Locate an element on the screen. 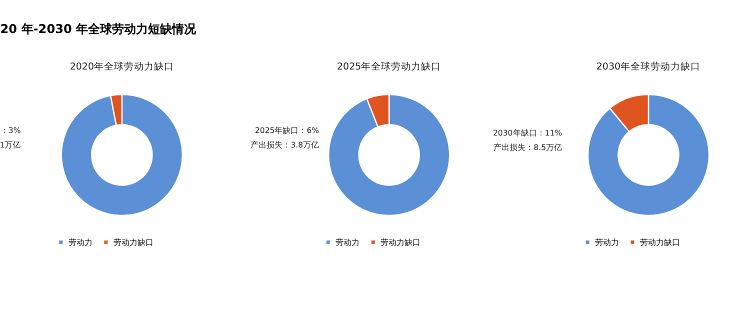  text: 1万亿 is located at coordinates (10, 145).